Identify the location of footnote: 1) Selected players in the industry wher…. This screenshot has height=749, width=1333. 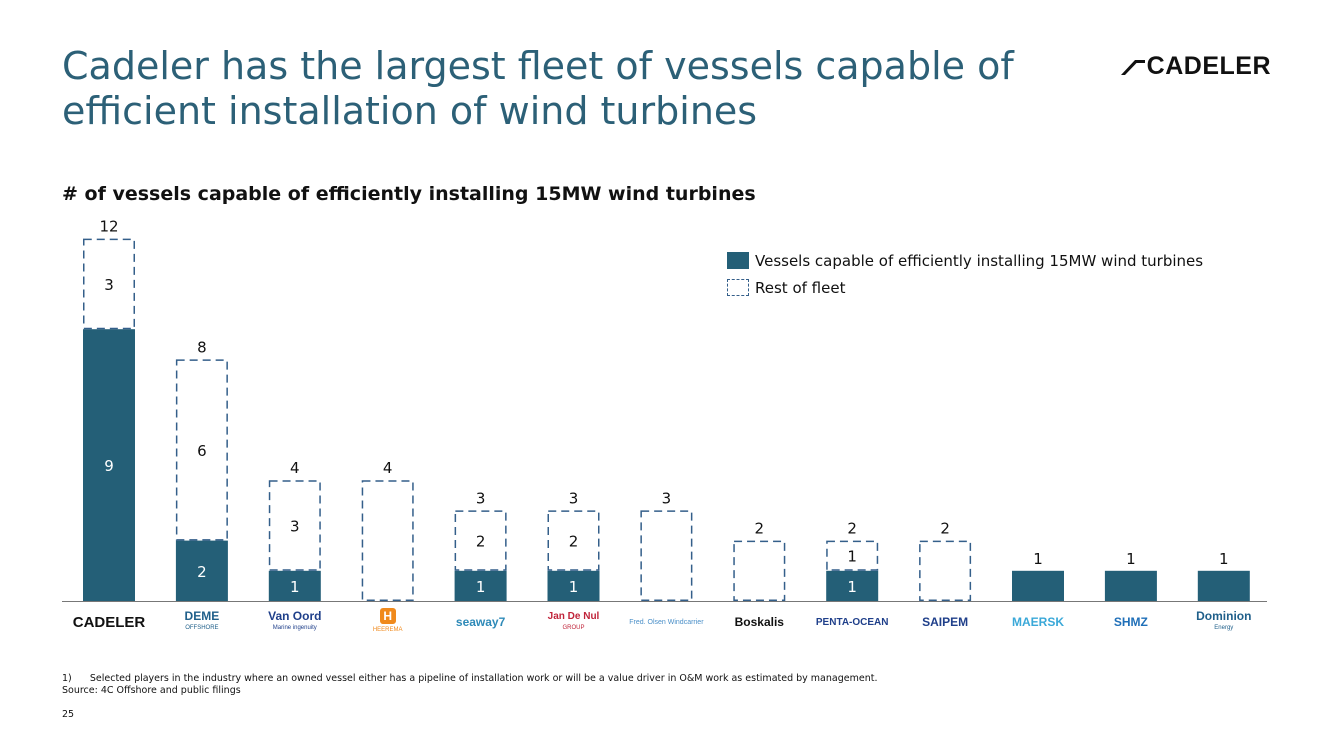
(469, 685).